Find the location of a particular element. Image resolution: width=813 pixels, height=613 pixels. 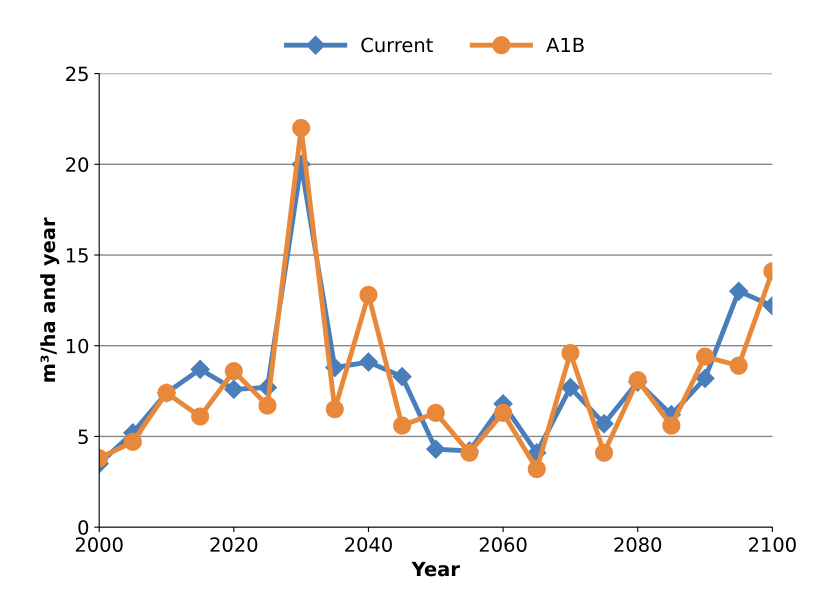

y-axis-title: m³/ha and year is located at coordinates (50, 300).